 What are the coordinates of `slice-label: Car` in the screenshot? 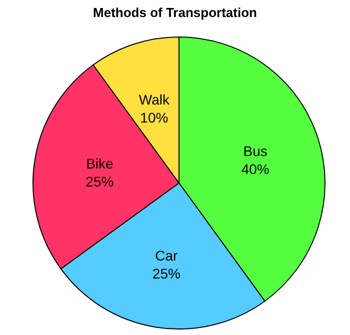 It's located at (166, 255).